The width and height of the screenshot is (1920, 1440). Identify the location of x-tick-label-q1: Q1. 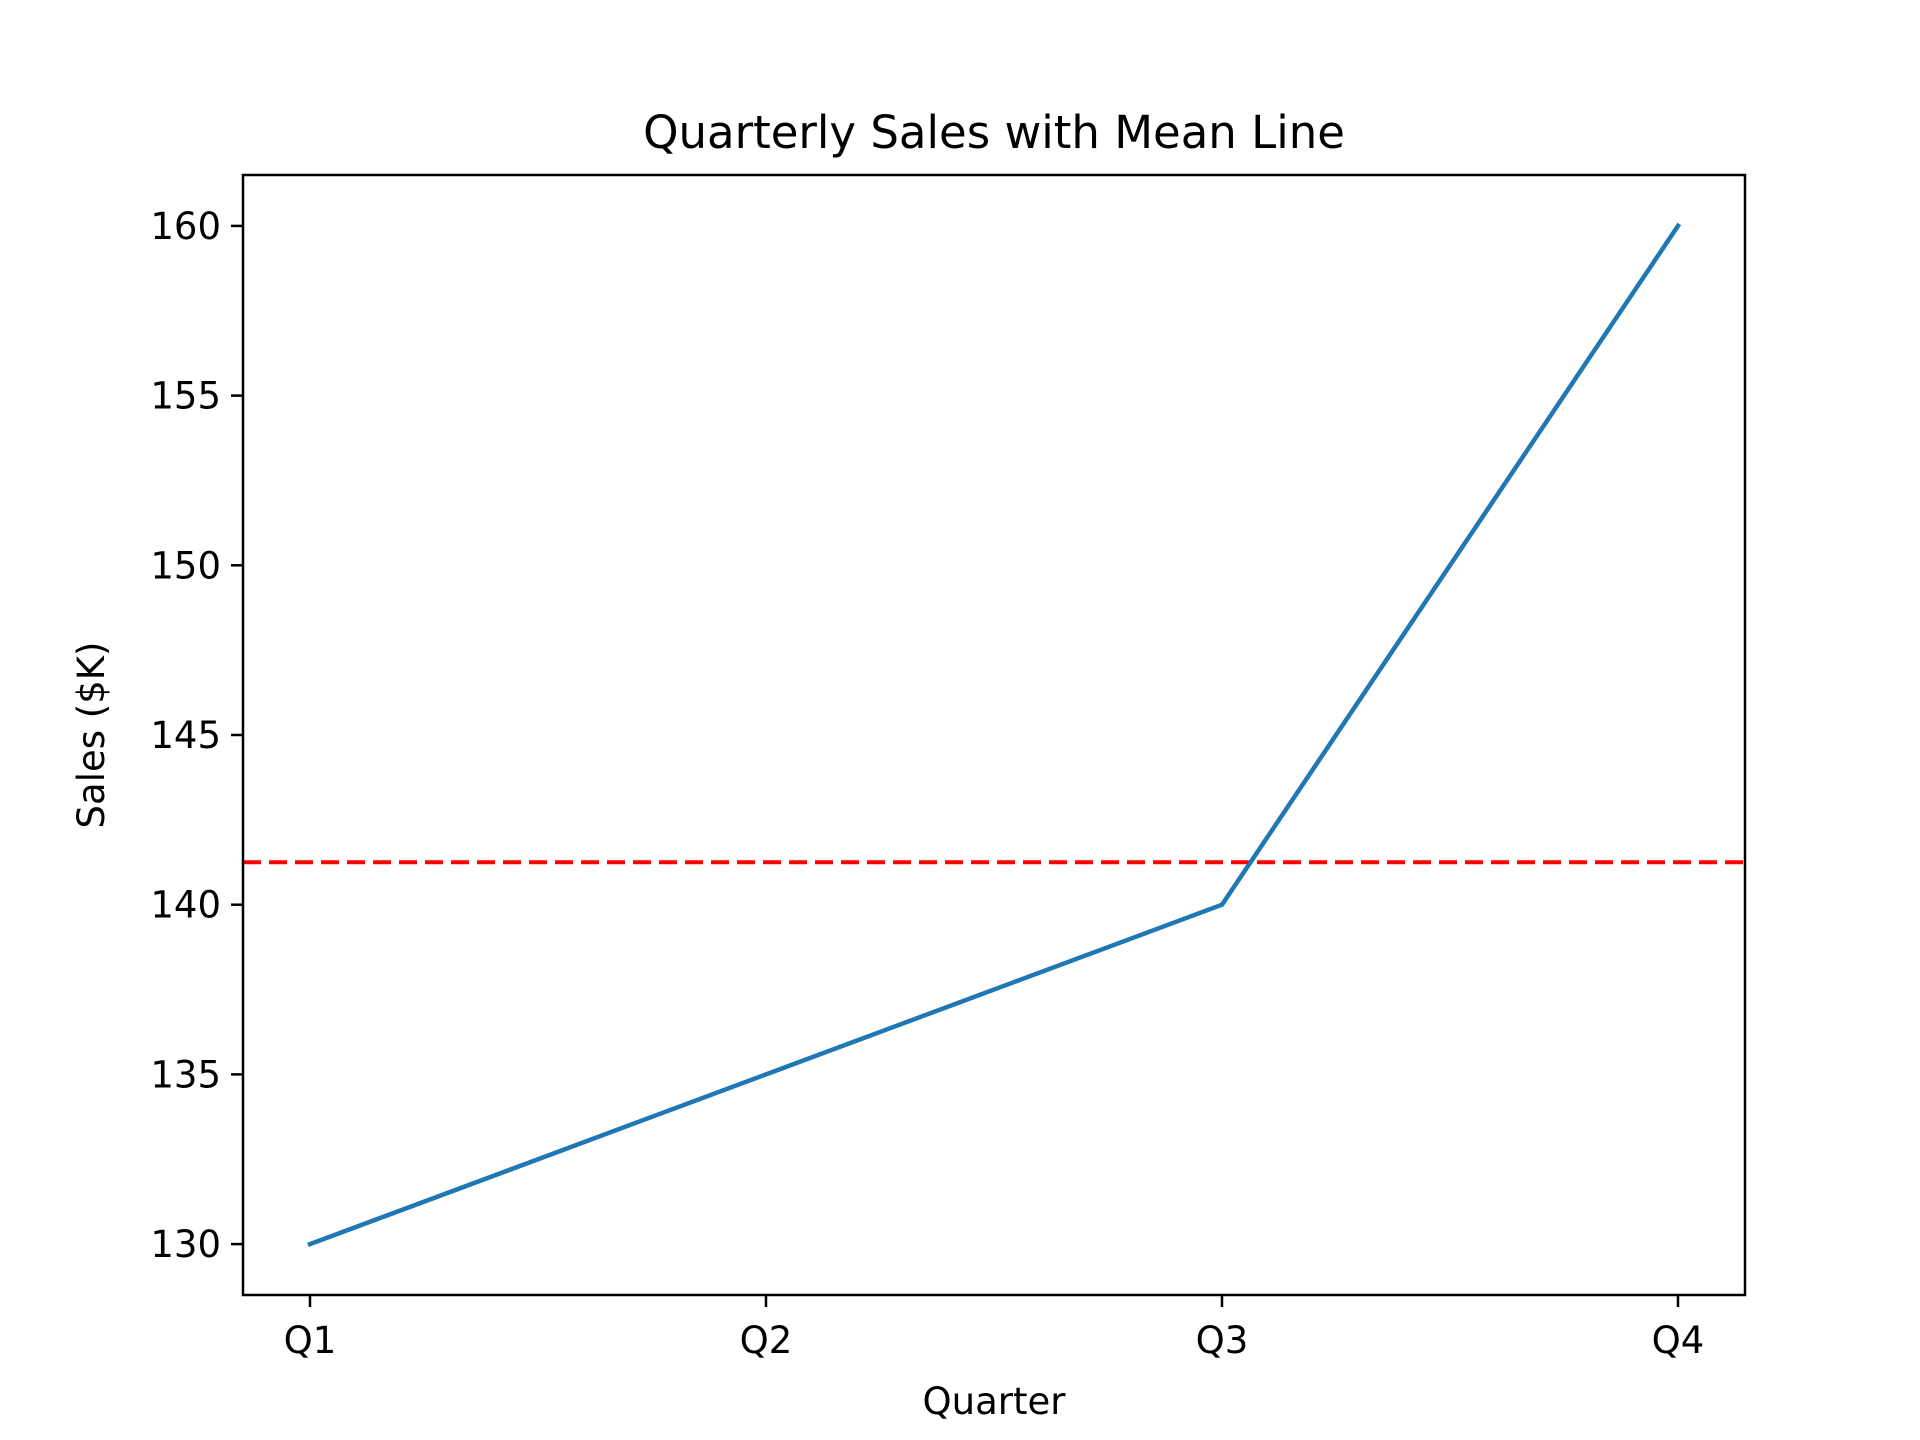
(310, 1340).